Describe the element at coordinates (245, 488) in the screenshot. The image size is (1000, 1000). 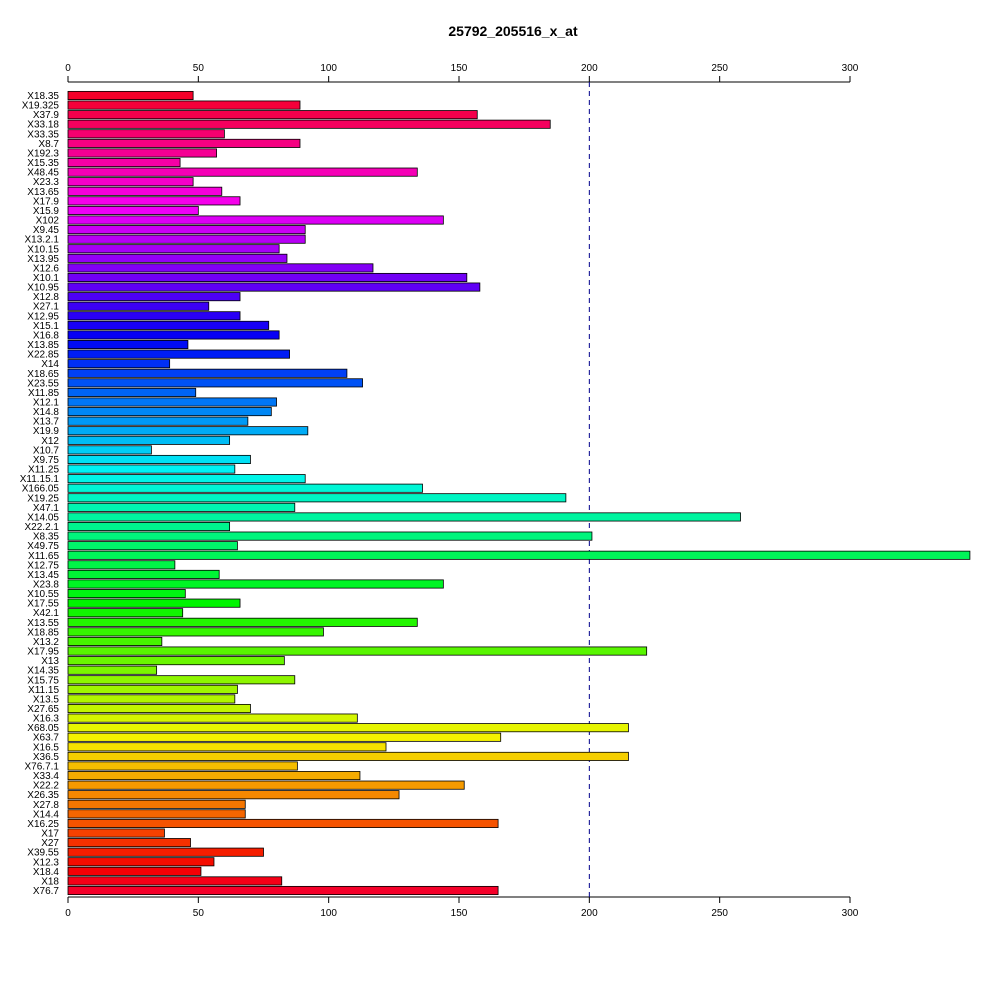
I see `bar-X166.05` at that location.